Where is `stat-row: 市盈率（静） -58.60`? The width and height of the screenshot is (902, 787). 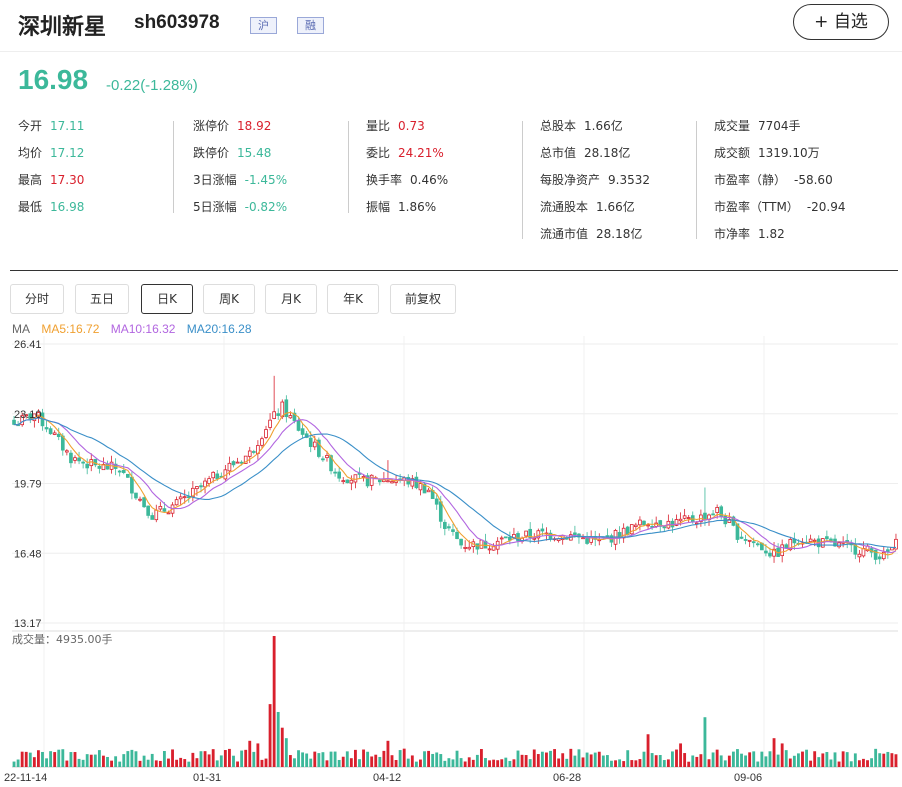
stat-row: 市盈率（静） -58.60 is located at coordinates (780, 180).